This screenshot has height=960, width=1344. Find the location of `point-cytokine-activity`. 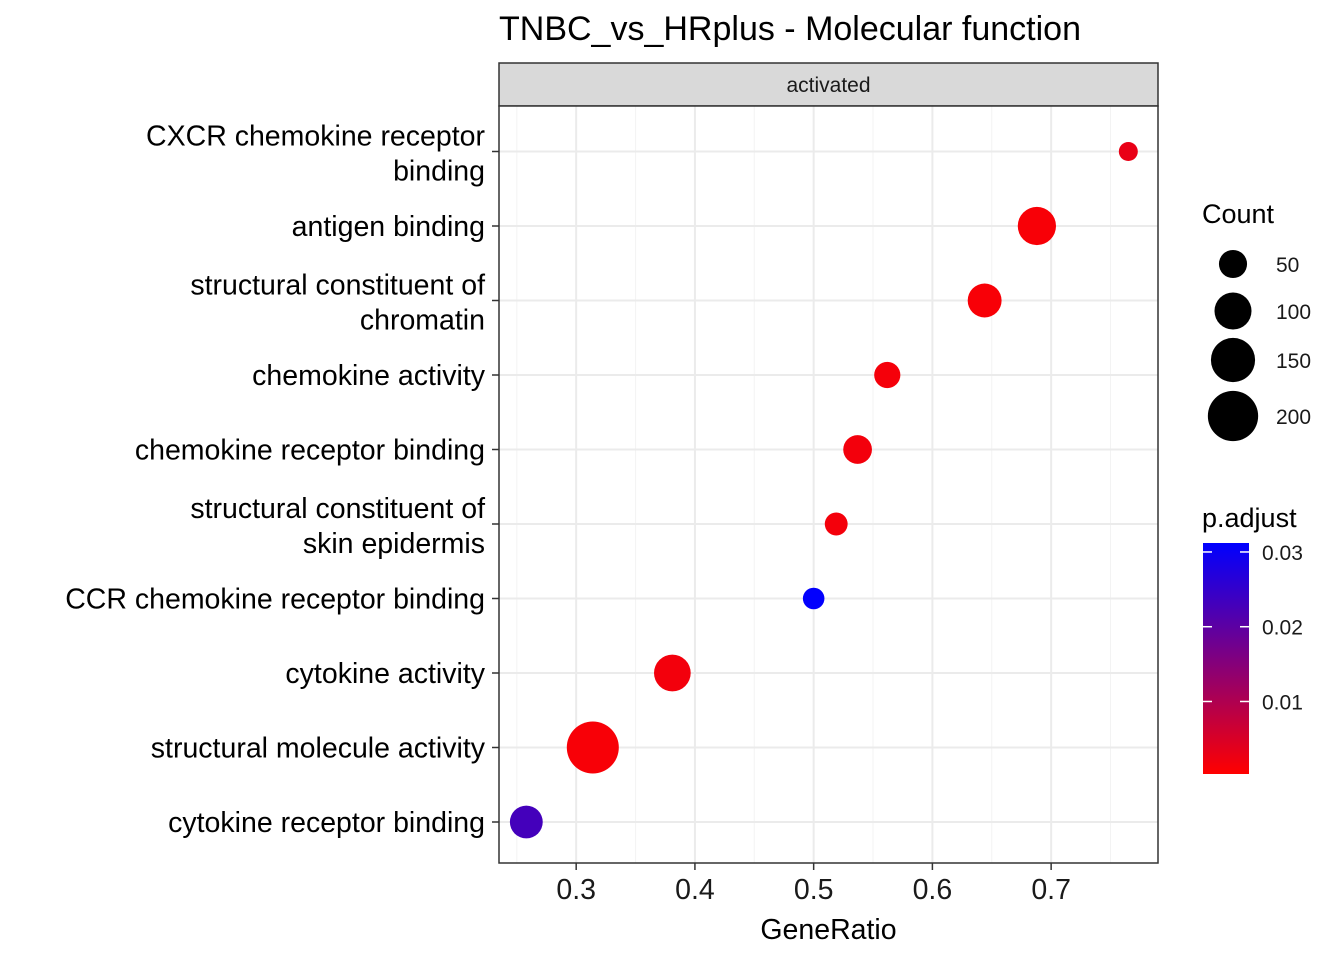

point-cytokine-activity is located at coordinates (672, 673).